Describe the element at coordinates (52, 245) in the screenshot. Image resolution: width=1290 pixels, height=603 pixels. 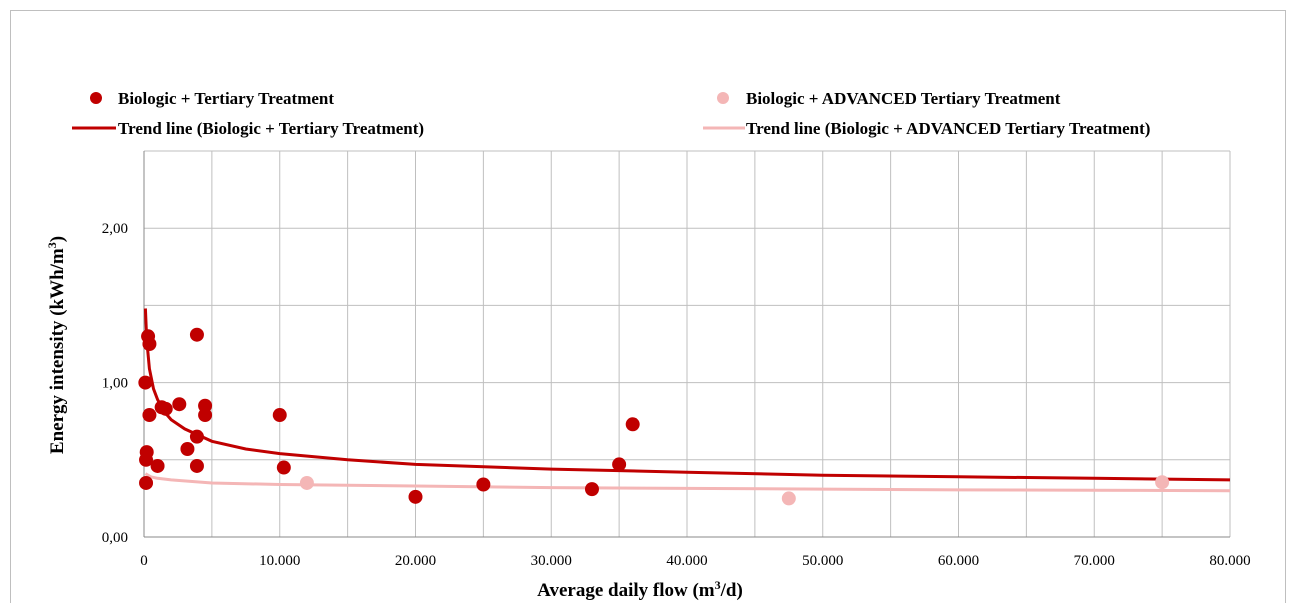
I see `y-axis-title-sup: 3` at that location.